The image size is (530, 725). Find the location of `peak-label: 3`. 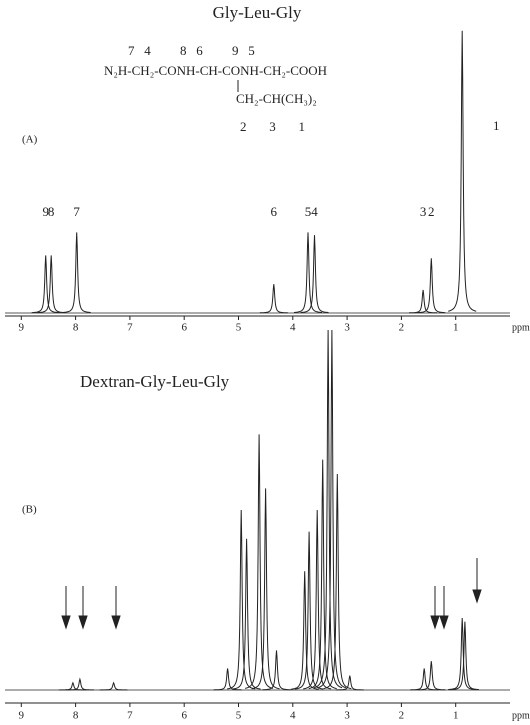

peak-label: 3 is located at coordinates (423, 211).